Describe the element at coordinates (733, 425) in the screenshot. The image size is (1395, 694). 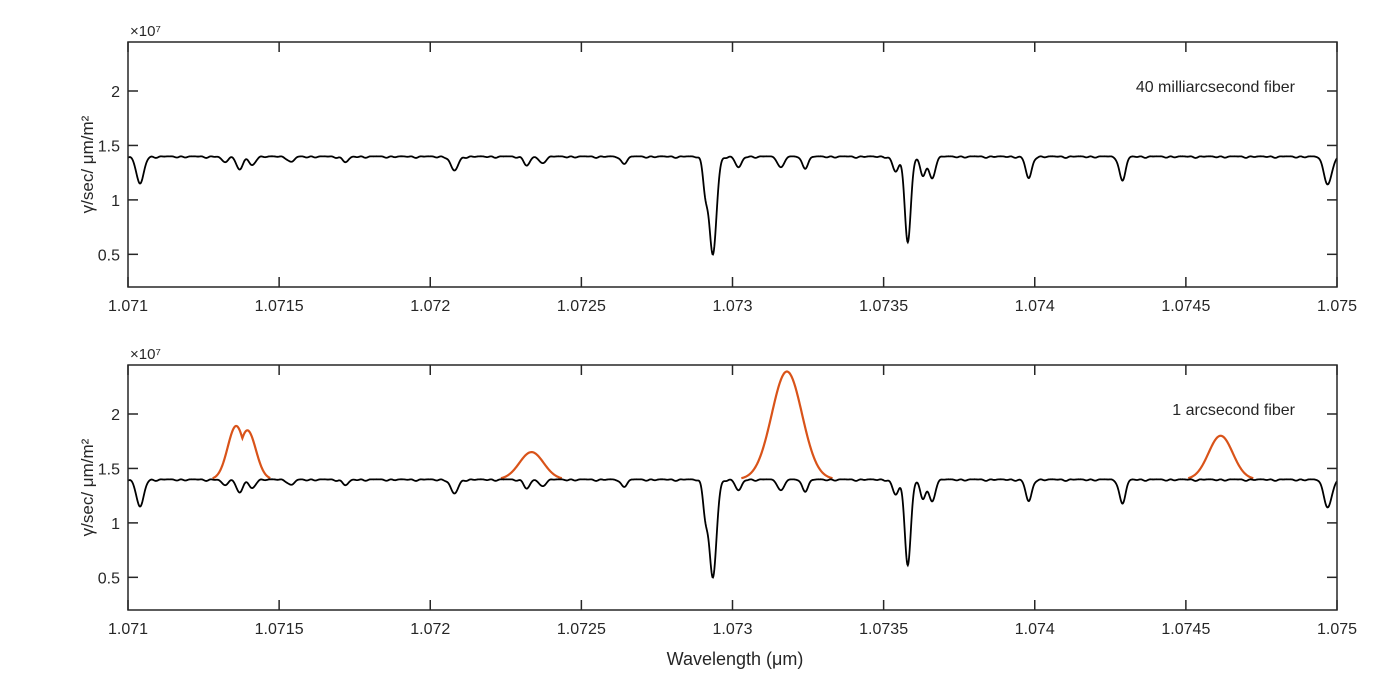
I see `emission-series-line` at that location.